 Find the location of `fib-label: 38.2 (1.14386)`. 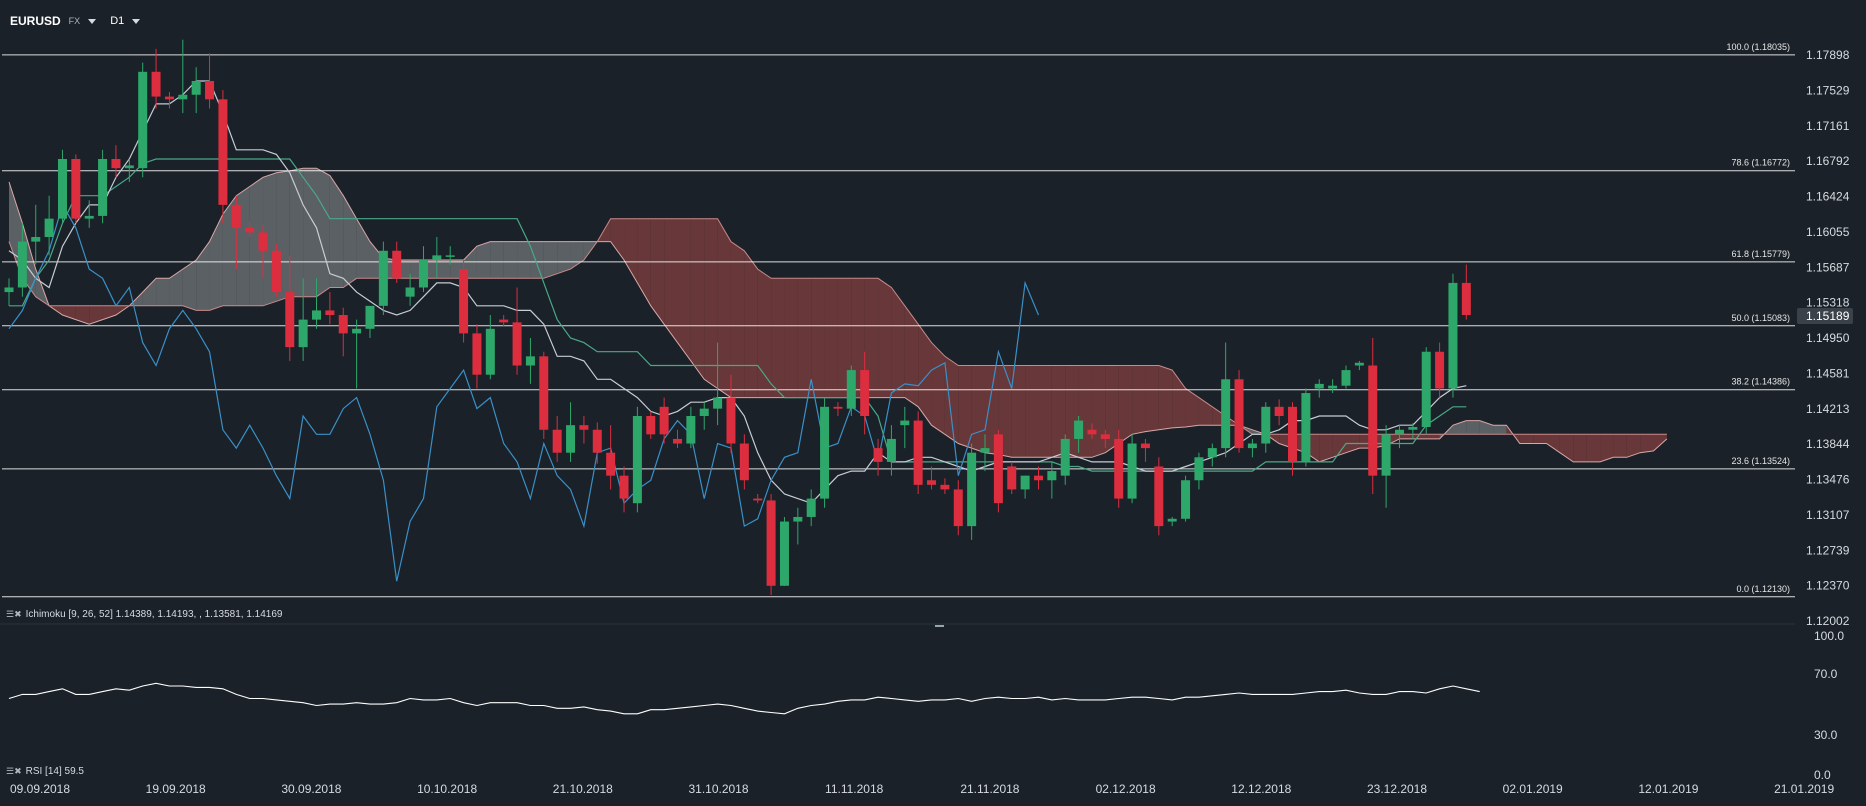

fib-label: 38.2 (1.14386) is located at coordinates (1760, 382).